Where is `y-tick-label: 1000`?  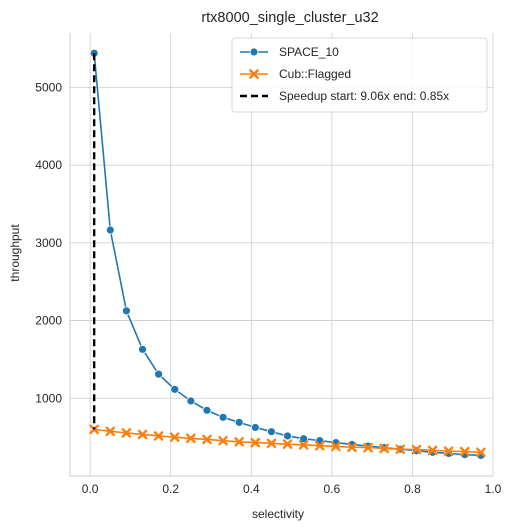 y-tick-label: 1000 is located at coordinates (48, 398).